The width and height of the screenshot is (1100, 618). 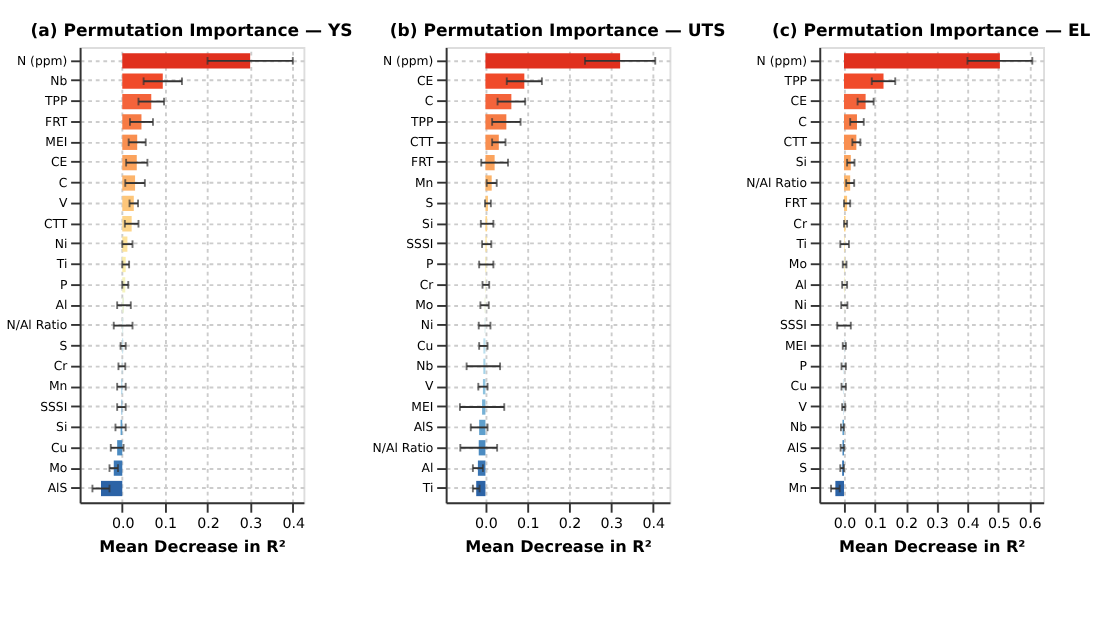 What do you see at coordinates (931, 31) in the screenshot?
I see `chart-title: (c) Permutation Importance — EL` at bounding box center [931, 31].